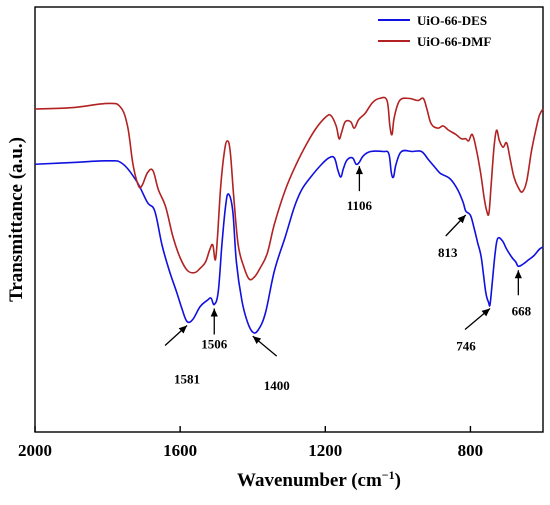 This screenshot has height=505, width=550. What do you see at coordinates (325, 450) in the screenshot?
I see `x-tick-label-1200: 1200` at bounding box center [325, 450].